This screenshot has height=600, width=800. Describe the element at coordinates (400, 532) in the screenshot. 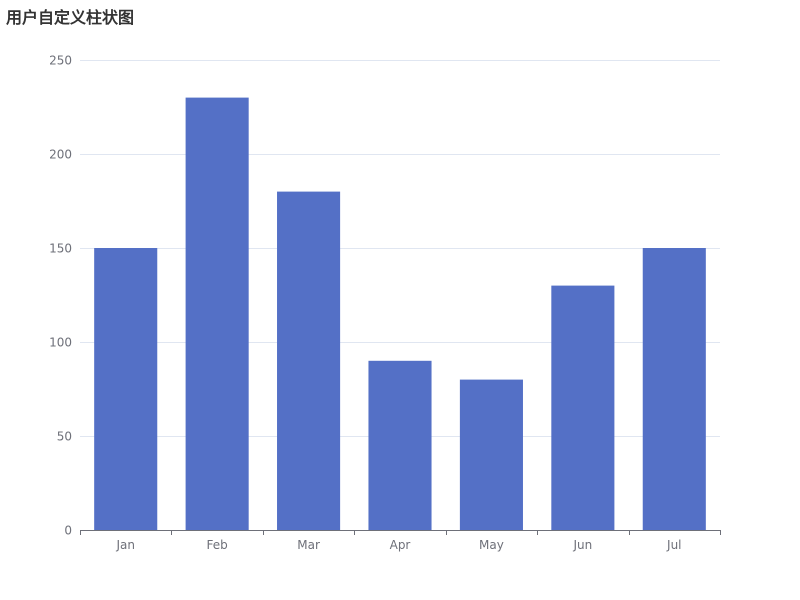

I see `axes` at that location.